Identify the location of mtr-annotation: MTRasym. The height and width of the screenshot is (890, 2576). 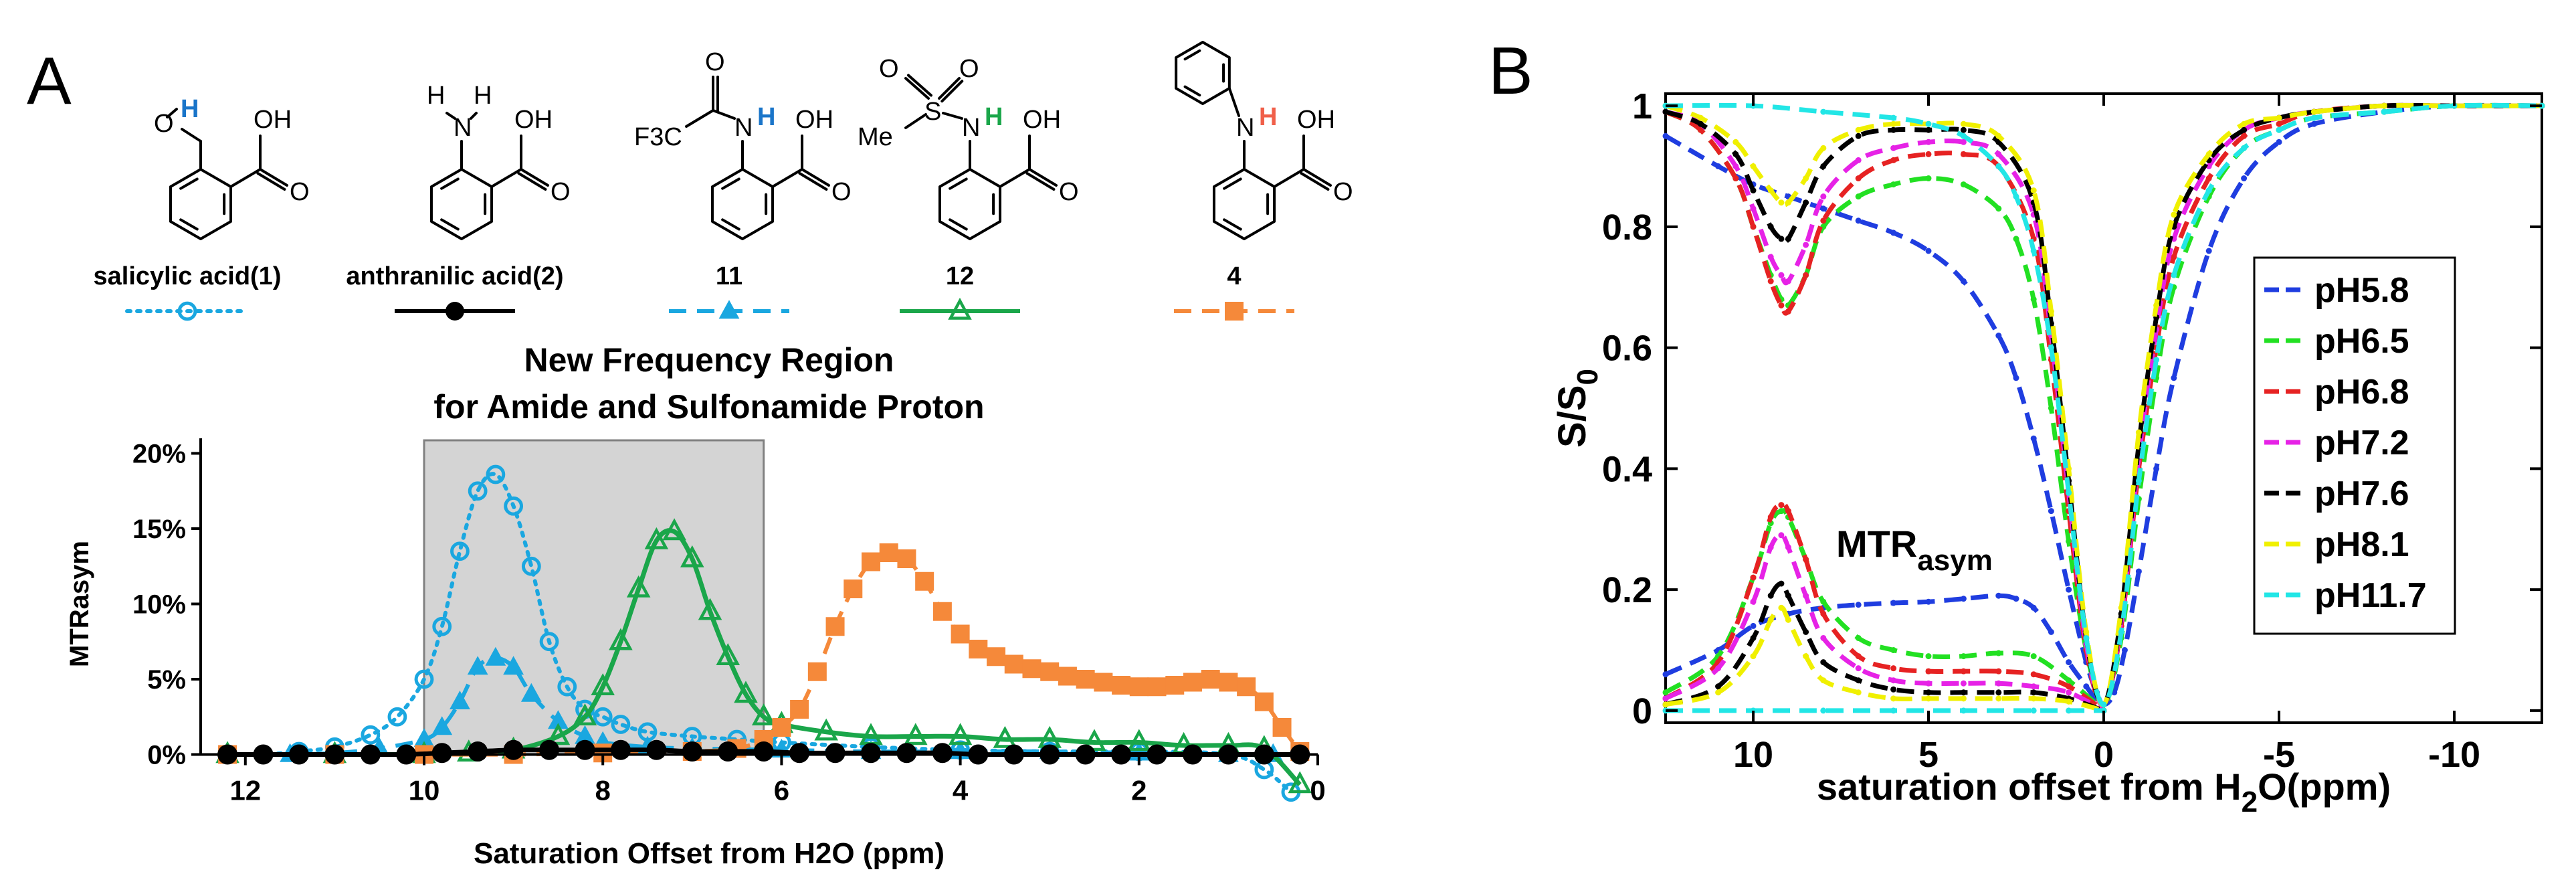
(1914, 550).